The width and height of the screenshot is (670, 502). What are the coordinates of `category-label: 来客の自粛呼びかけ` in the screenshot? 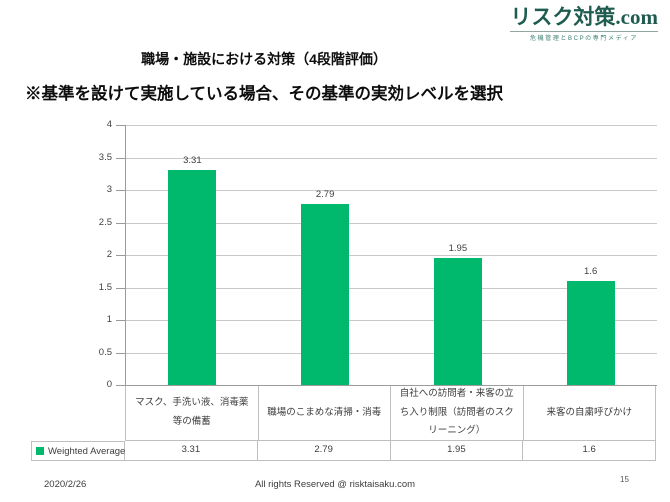 It's located at (590, 413).